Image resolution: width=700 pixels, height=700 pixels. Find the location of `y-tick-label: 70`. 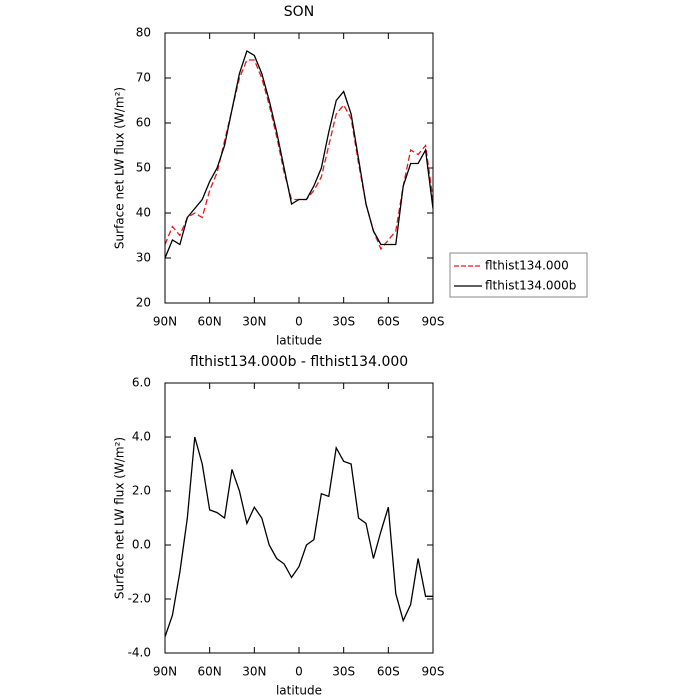

y-tick-label: 70 is located at coordinates (143, 78).